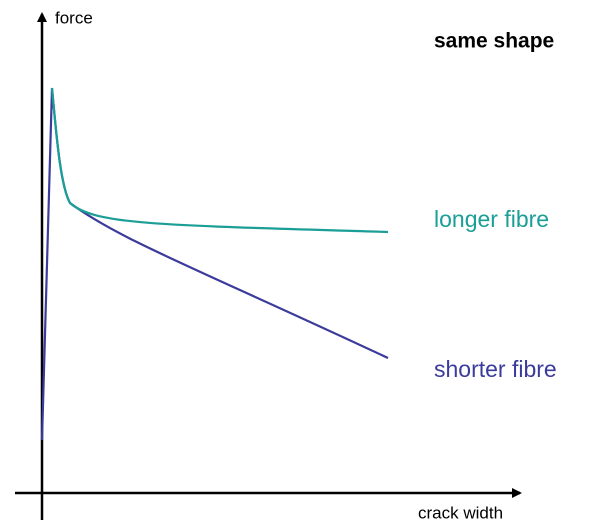 This screenshot has height=525, width=610. I want to click on curve-label: longer fibre, so click(491, 219).